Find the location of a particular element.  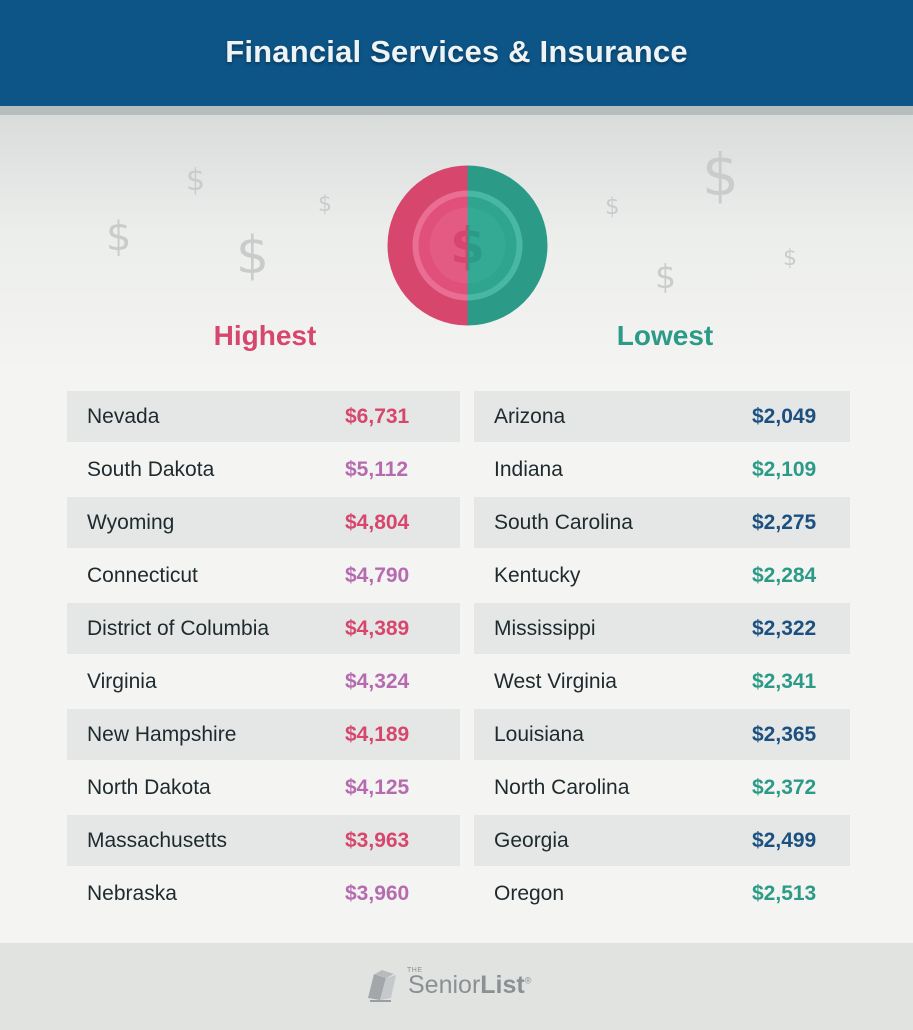

table-row: North Carolina $2,372 is located at coordinates (662, 787).